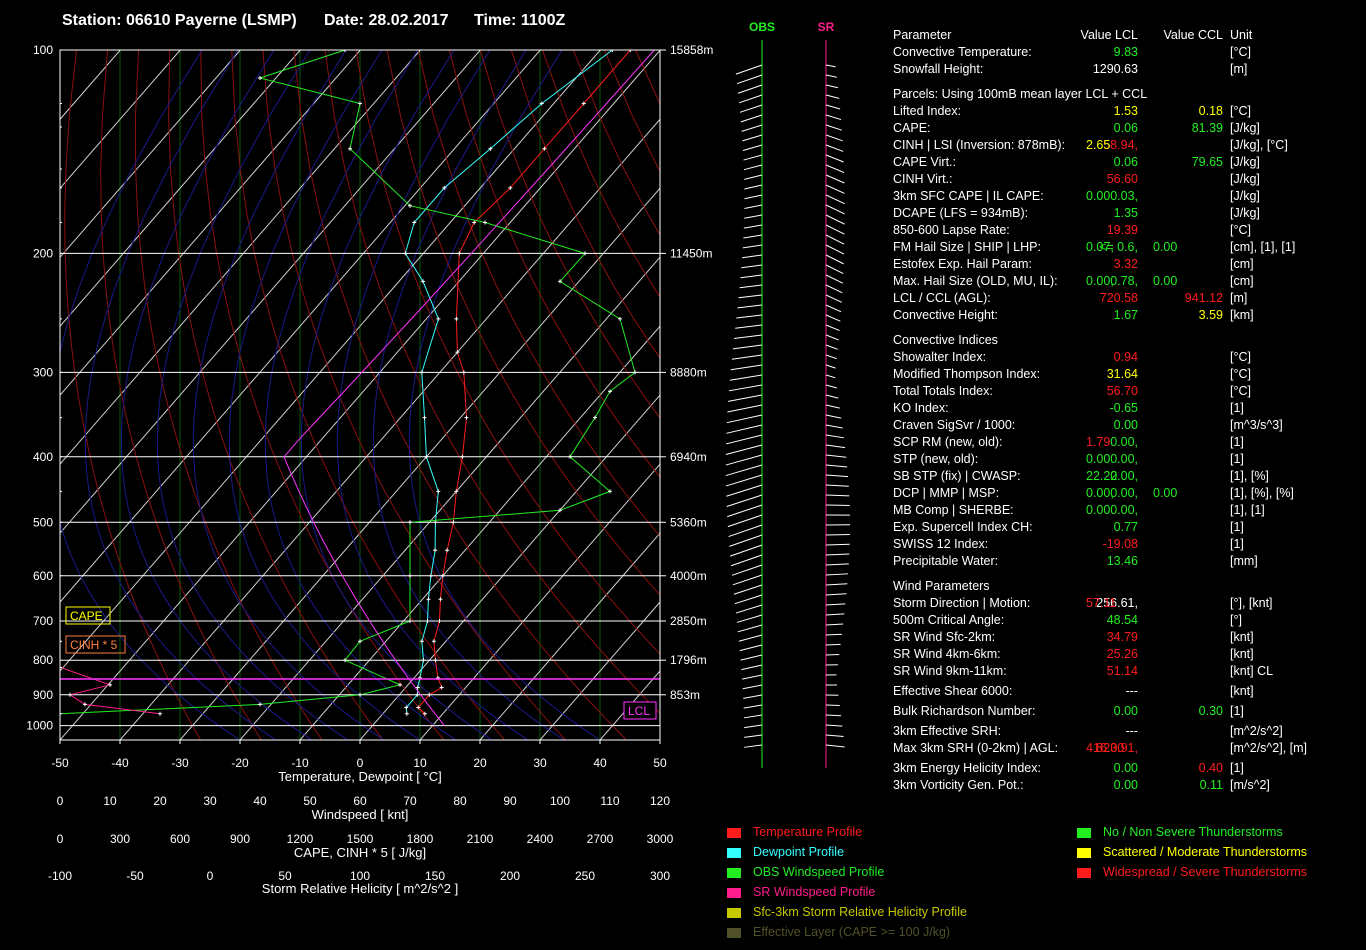  What do you see at coordinates (1109, 35) in the screenshot?
I see `header-value-lcl: Value LCL` at bounding box center [1109, 35].